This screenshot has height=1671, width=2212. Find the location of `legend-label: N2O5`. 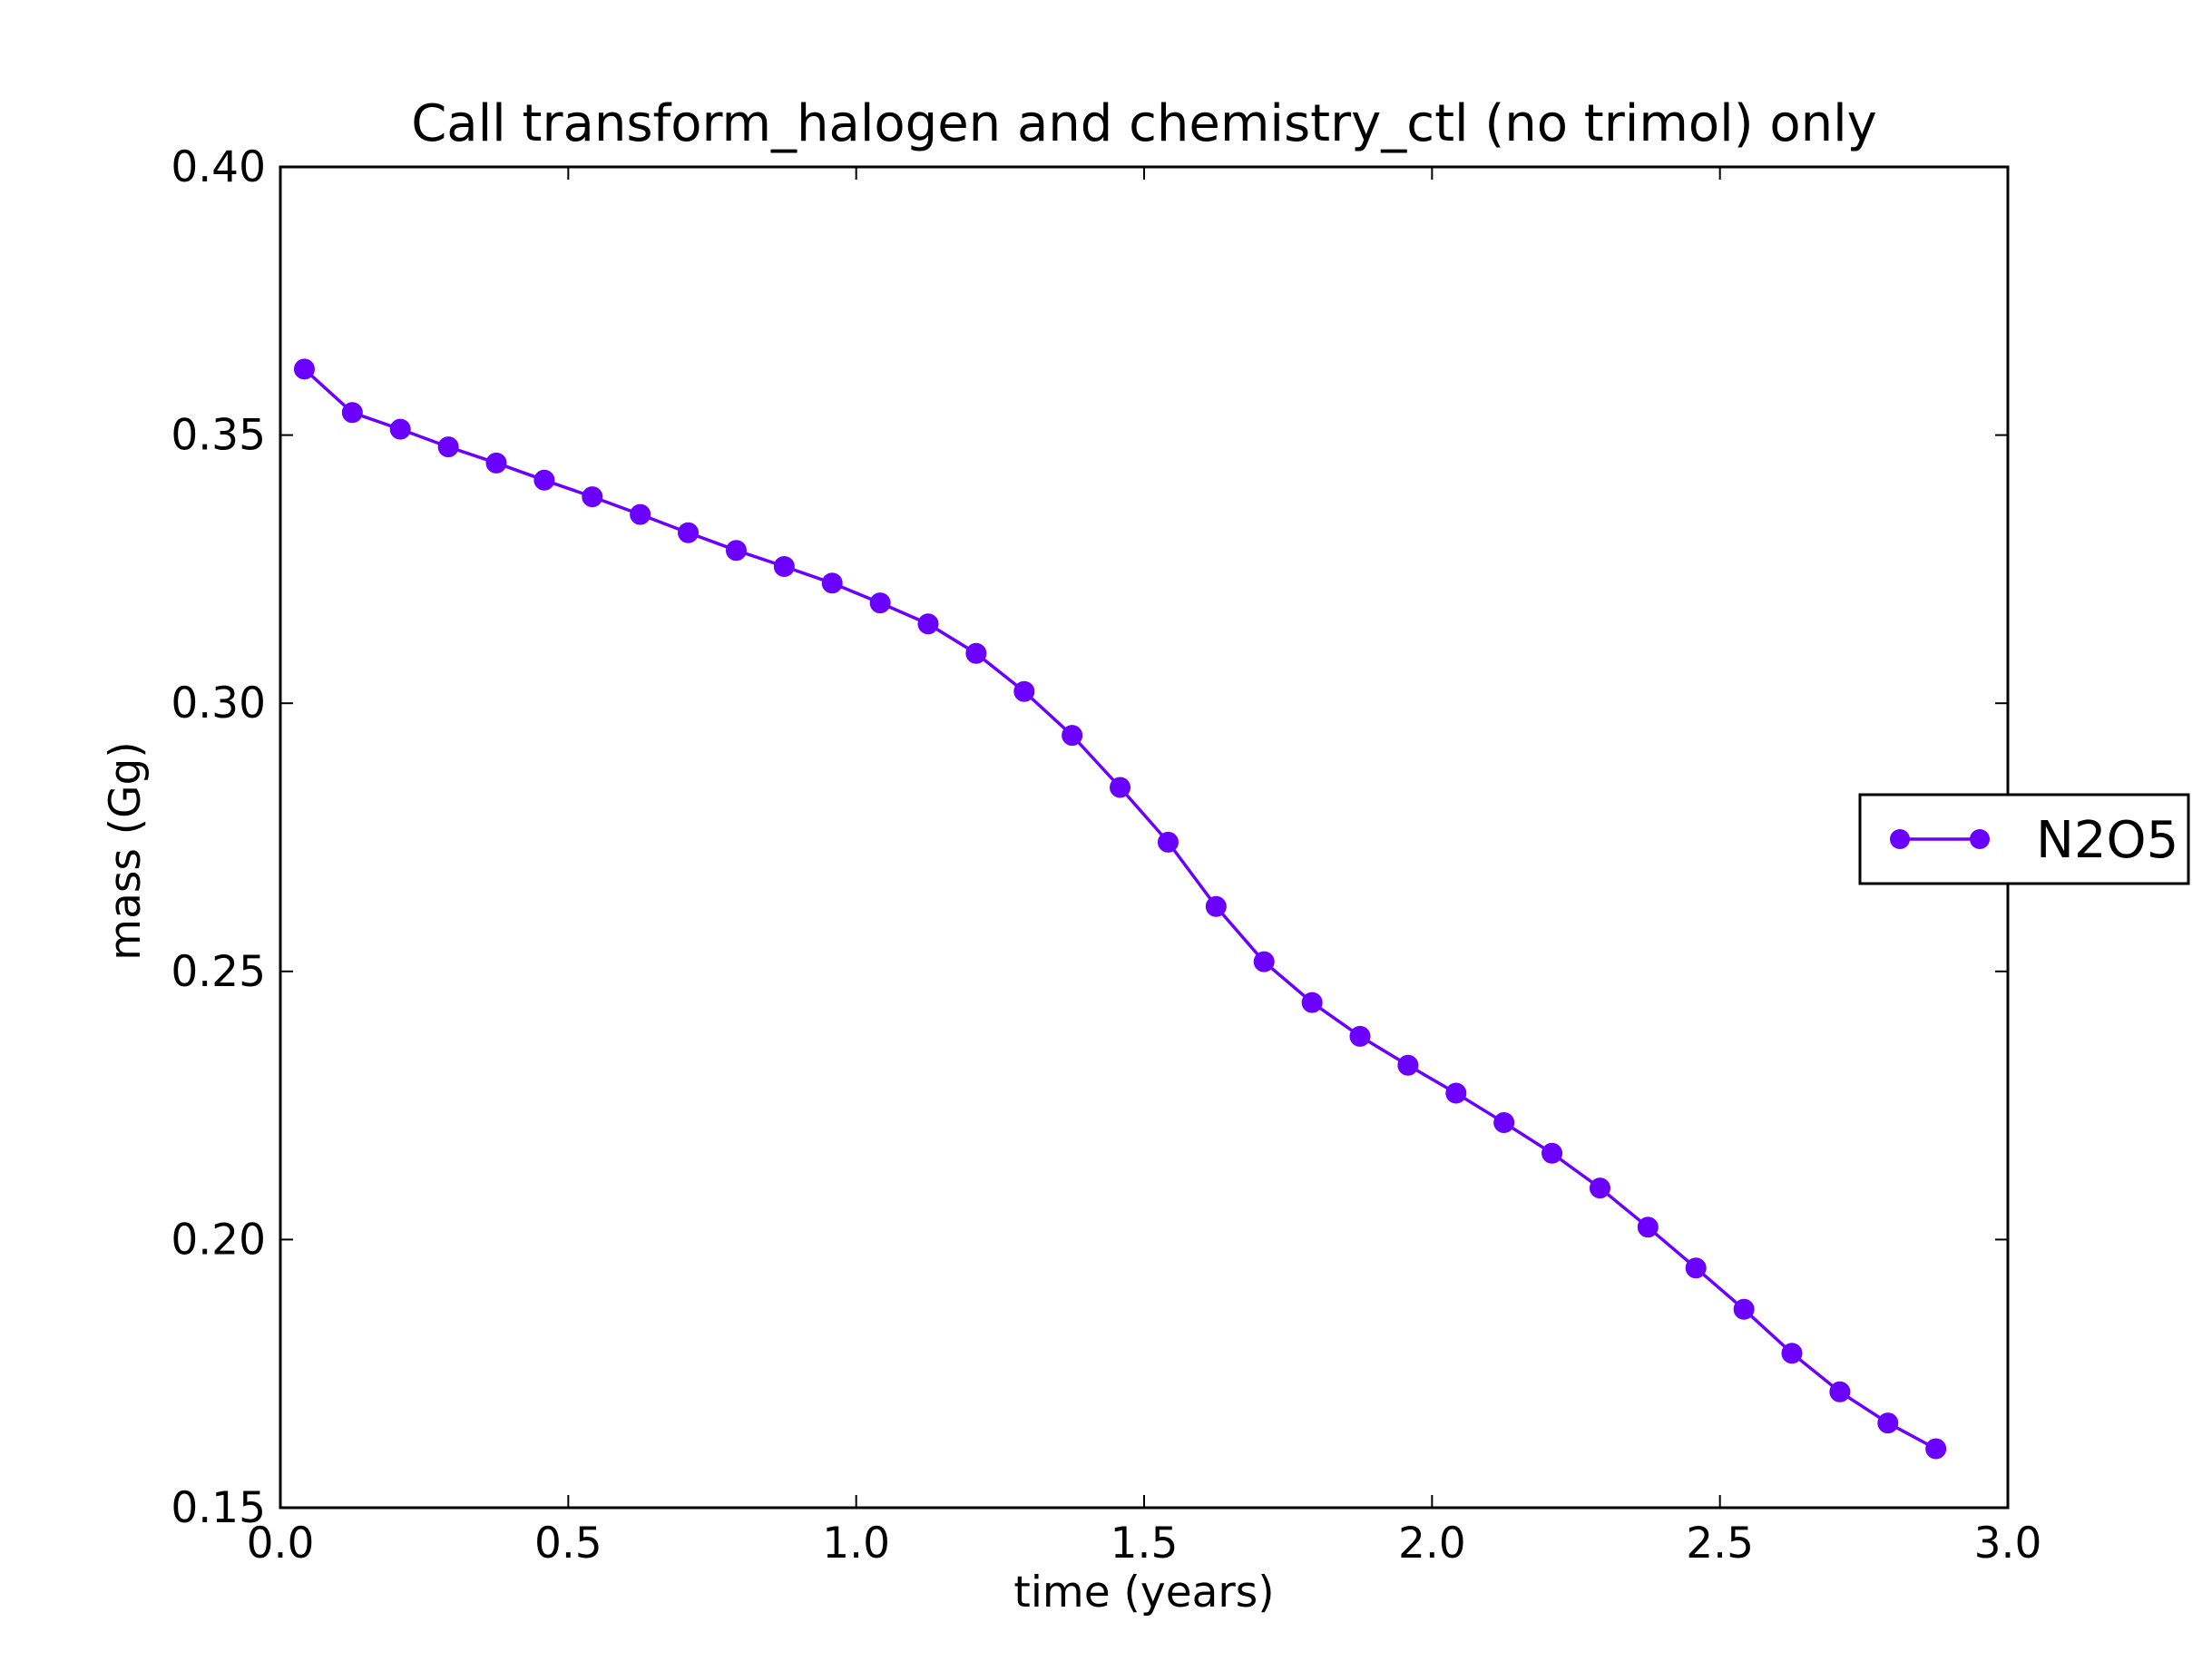

legend-label: N2O5 is located at coordinates (2107, 840).